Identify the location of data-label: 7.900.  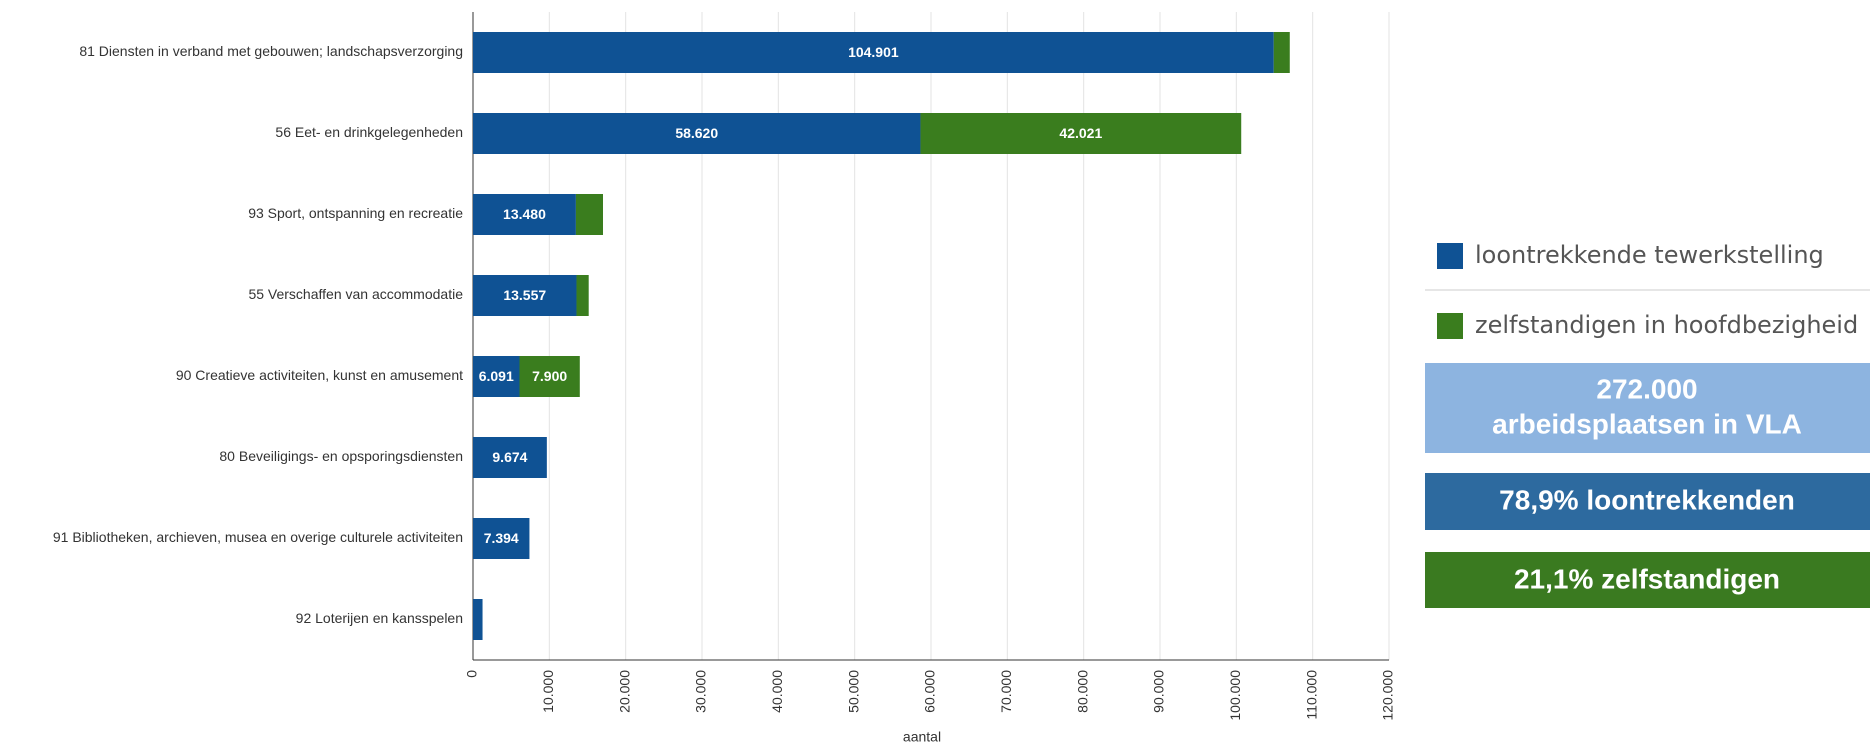
(549, 376).